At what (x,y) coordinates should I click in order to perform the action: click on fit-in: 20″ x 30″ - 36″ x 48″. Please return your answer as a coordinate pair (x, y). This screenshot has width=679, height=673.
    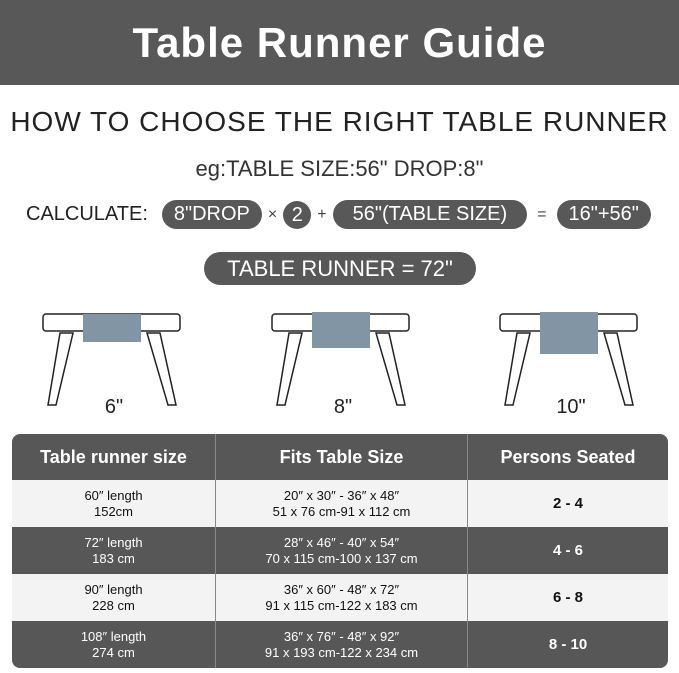
    Looking at the image, I should click on (341, 495).